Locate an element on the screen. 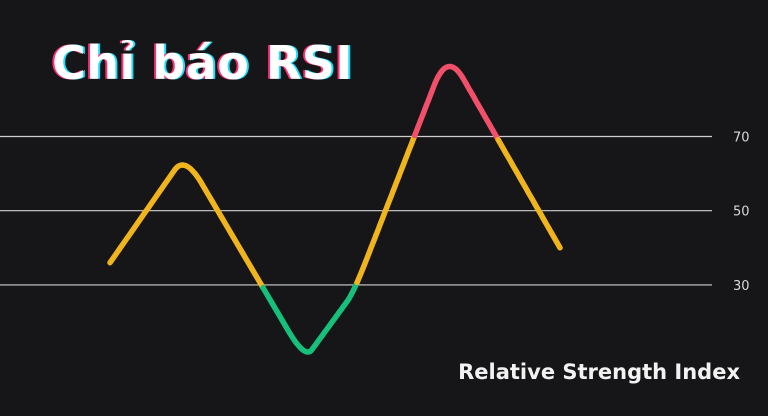 This screenshot has width=768, height=416. chart-subtitle: Relative Strength Index is located at coordinates (599, 372).